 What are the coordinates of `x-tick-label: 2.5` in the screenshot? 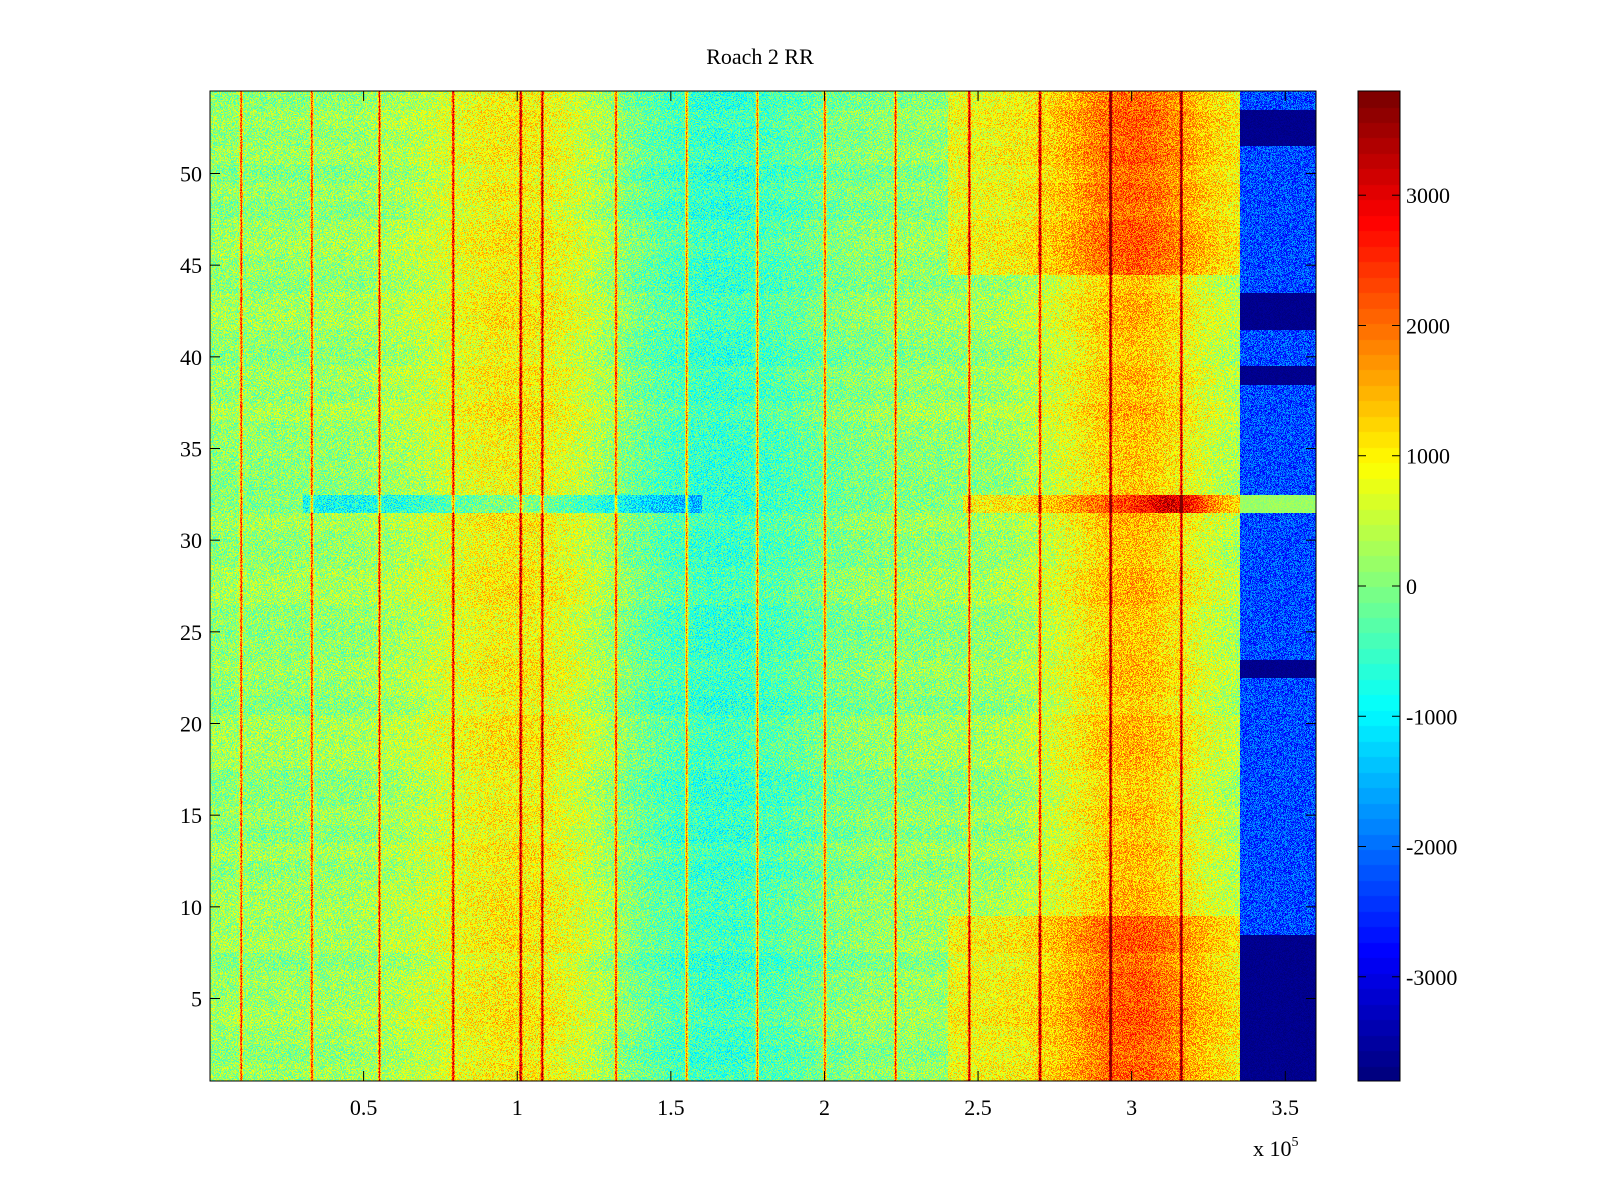 It's located at (978, 1107).